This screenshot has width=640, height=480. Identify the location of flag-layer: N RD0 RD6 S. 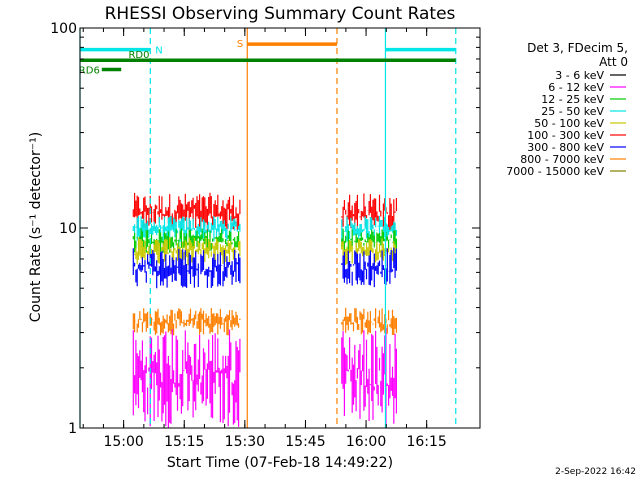
(267, 58).